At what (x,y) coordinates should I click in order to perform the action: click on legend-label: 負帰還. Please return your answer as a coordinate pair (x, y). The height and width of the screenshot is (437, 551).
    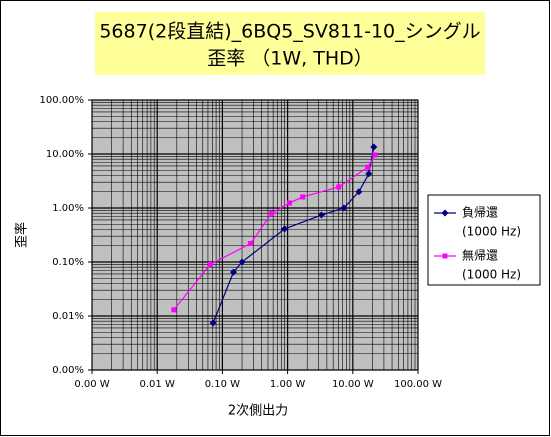
    Looking at the image, I should click on (480, 213).